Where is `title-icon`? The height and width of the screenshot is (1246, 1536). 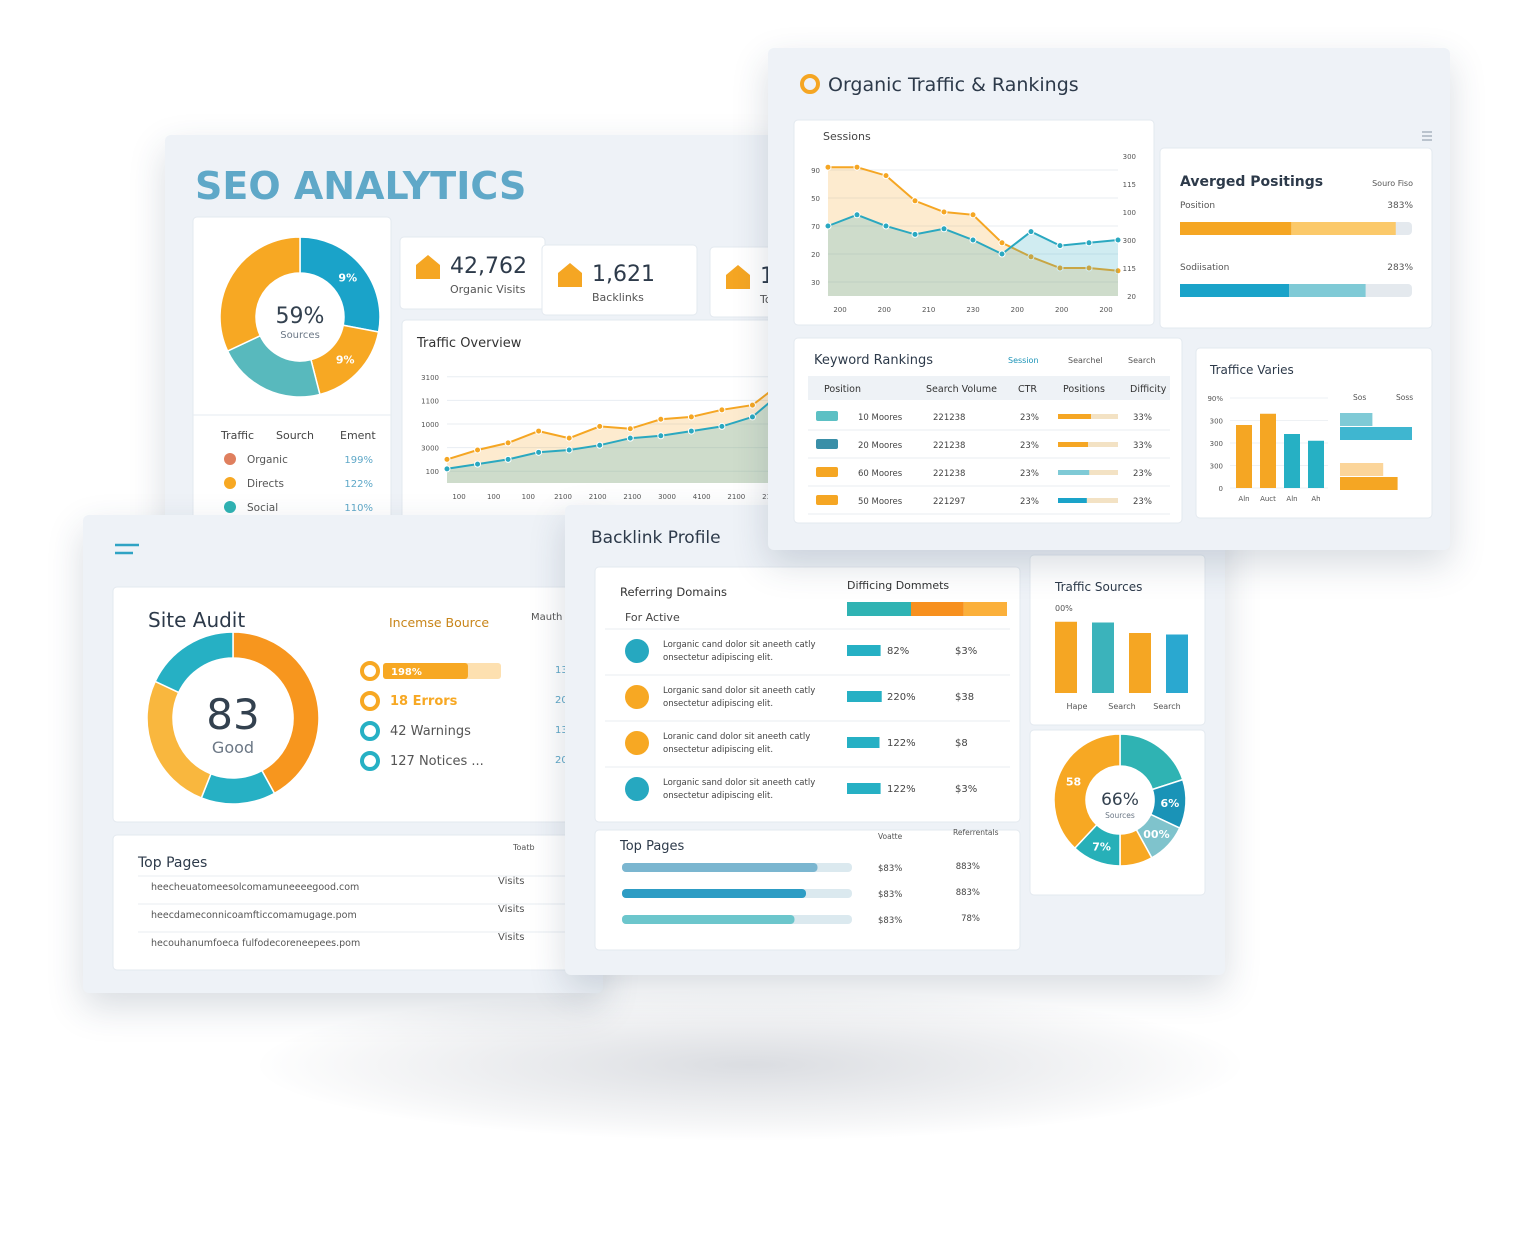 title-icon is located at coordinates (810, 84).